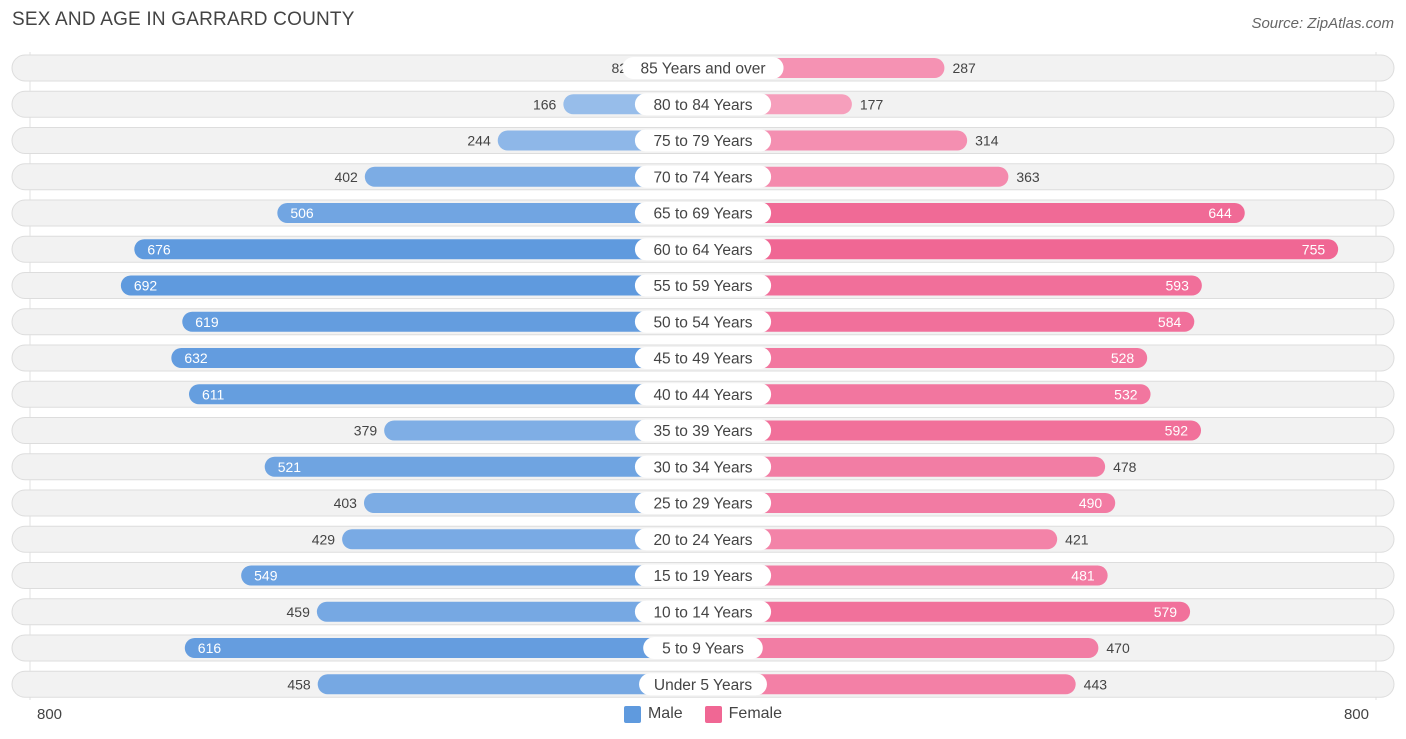 The width and height of the screenshot is (1406, 739). Describe the element at coordinates (346, 177) in the screenshot. I see `male-value-label: 402` at that location.